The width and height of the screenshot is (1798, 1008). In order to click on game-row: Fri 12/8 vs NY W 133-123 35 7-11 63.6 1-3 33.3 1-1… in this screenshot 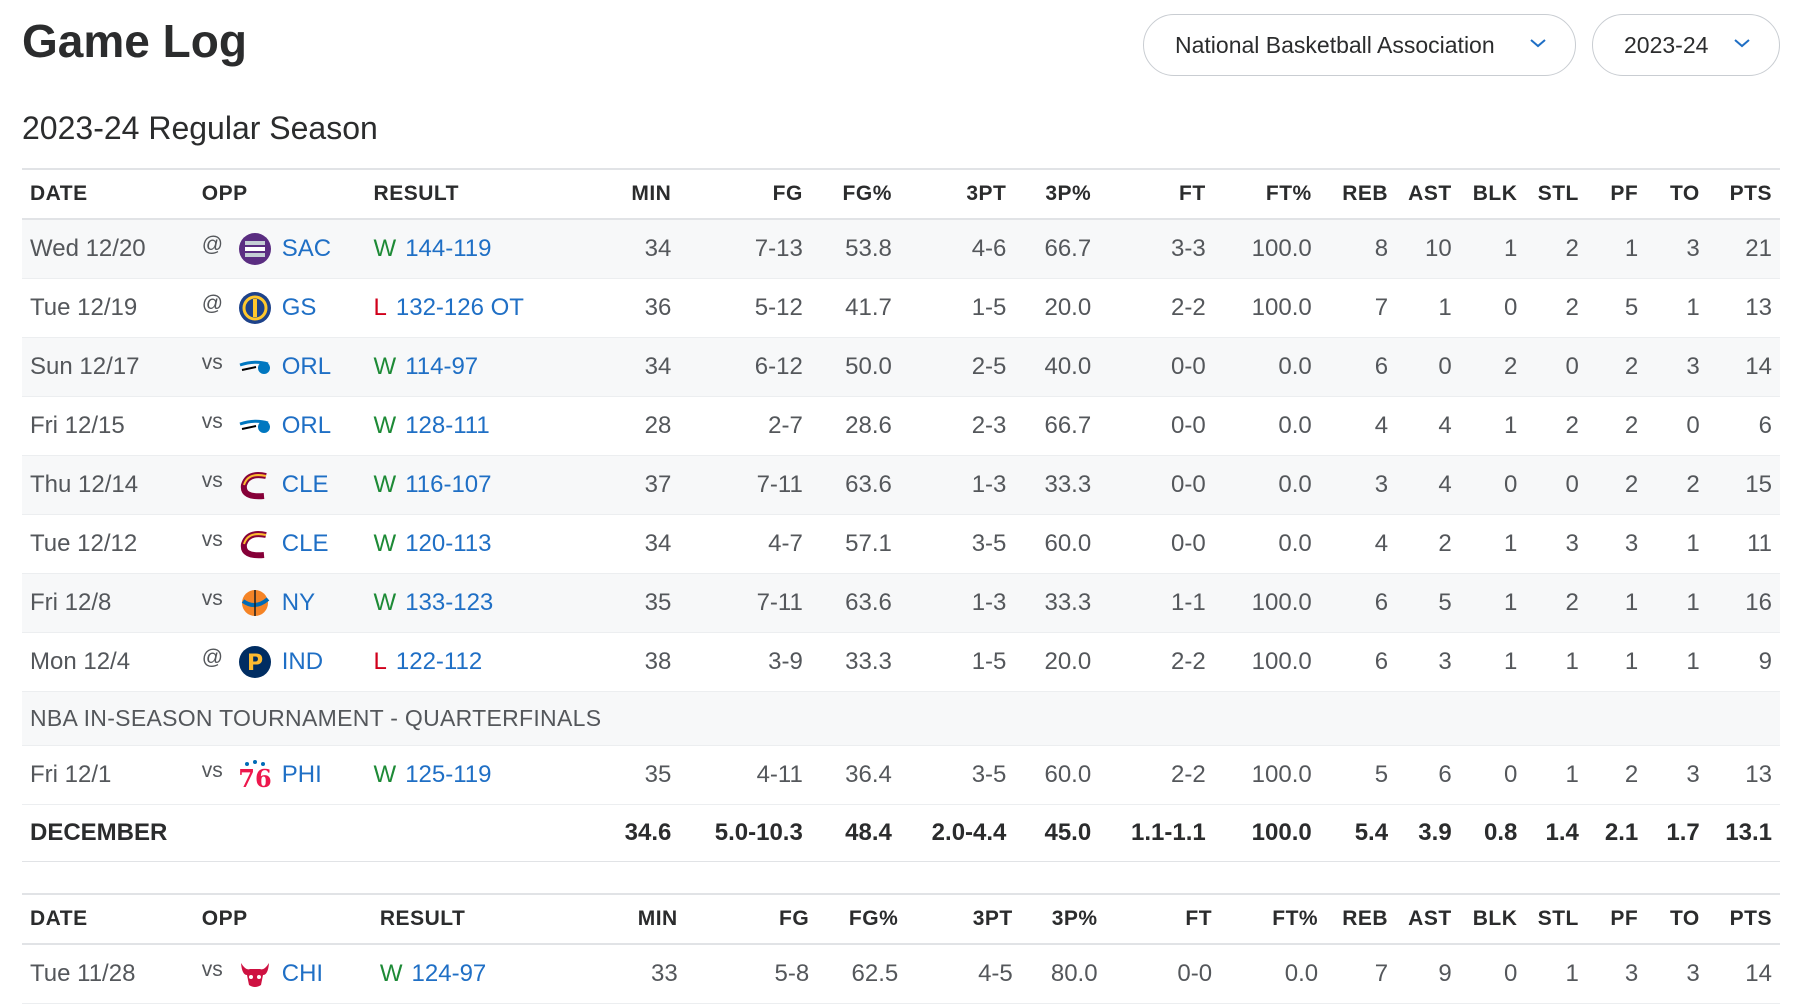, I will do `click(901, 603)`.